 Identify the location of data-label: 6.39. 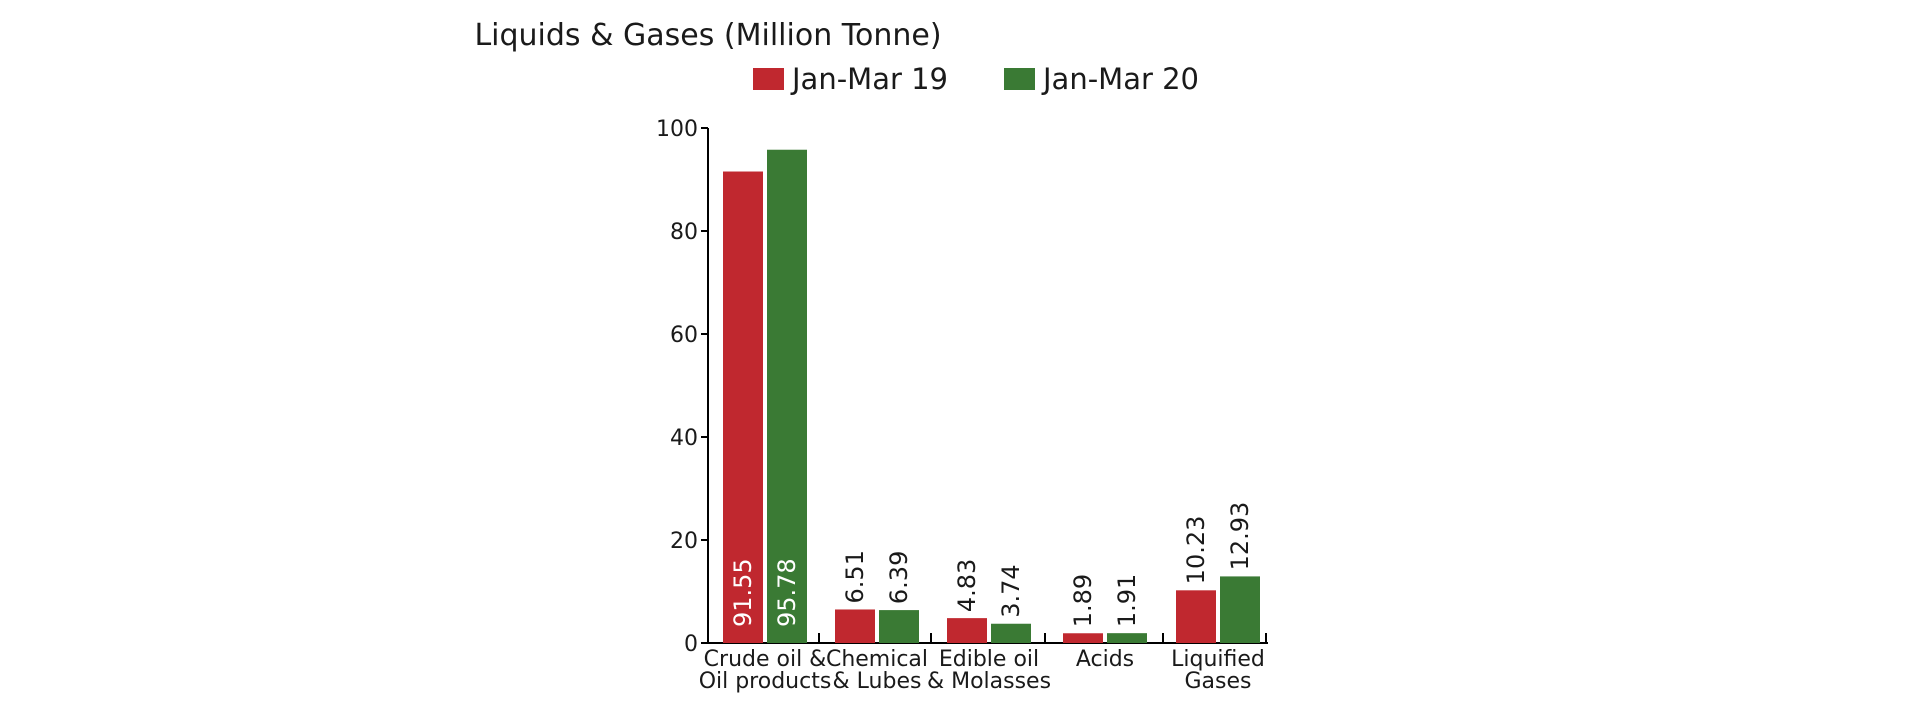
(899, 577).